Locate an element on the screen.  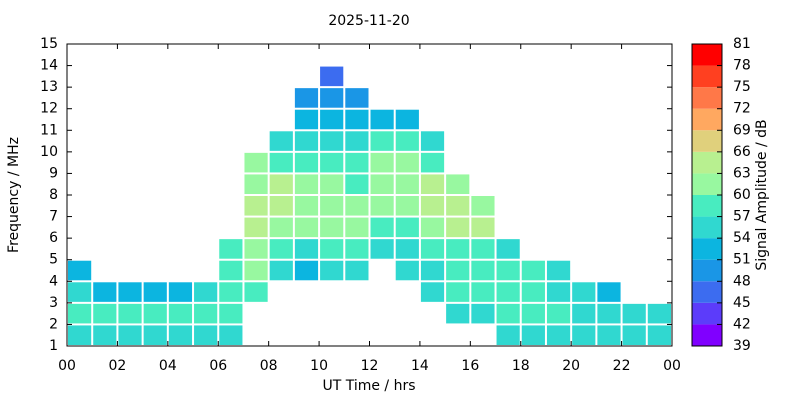
colorbar-tick-label: 72 is located at coordinates (742, 109).